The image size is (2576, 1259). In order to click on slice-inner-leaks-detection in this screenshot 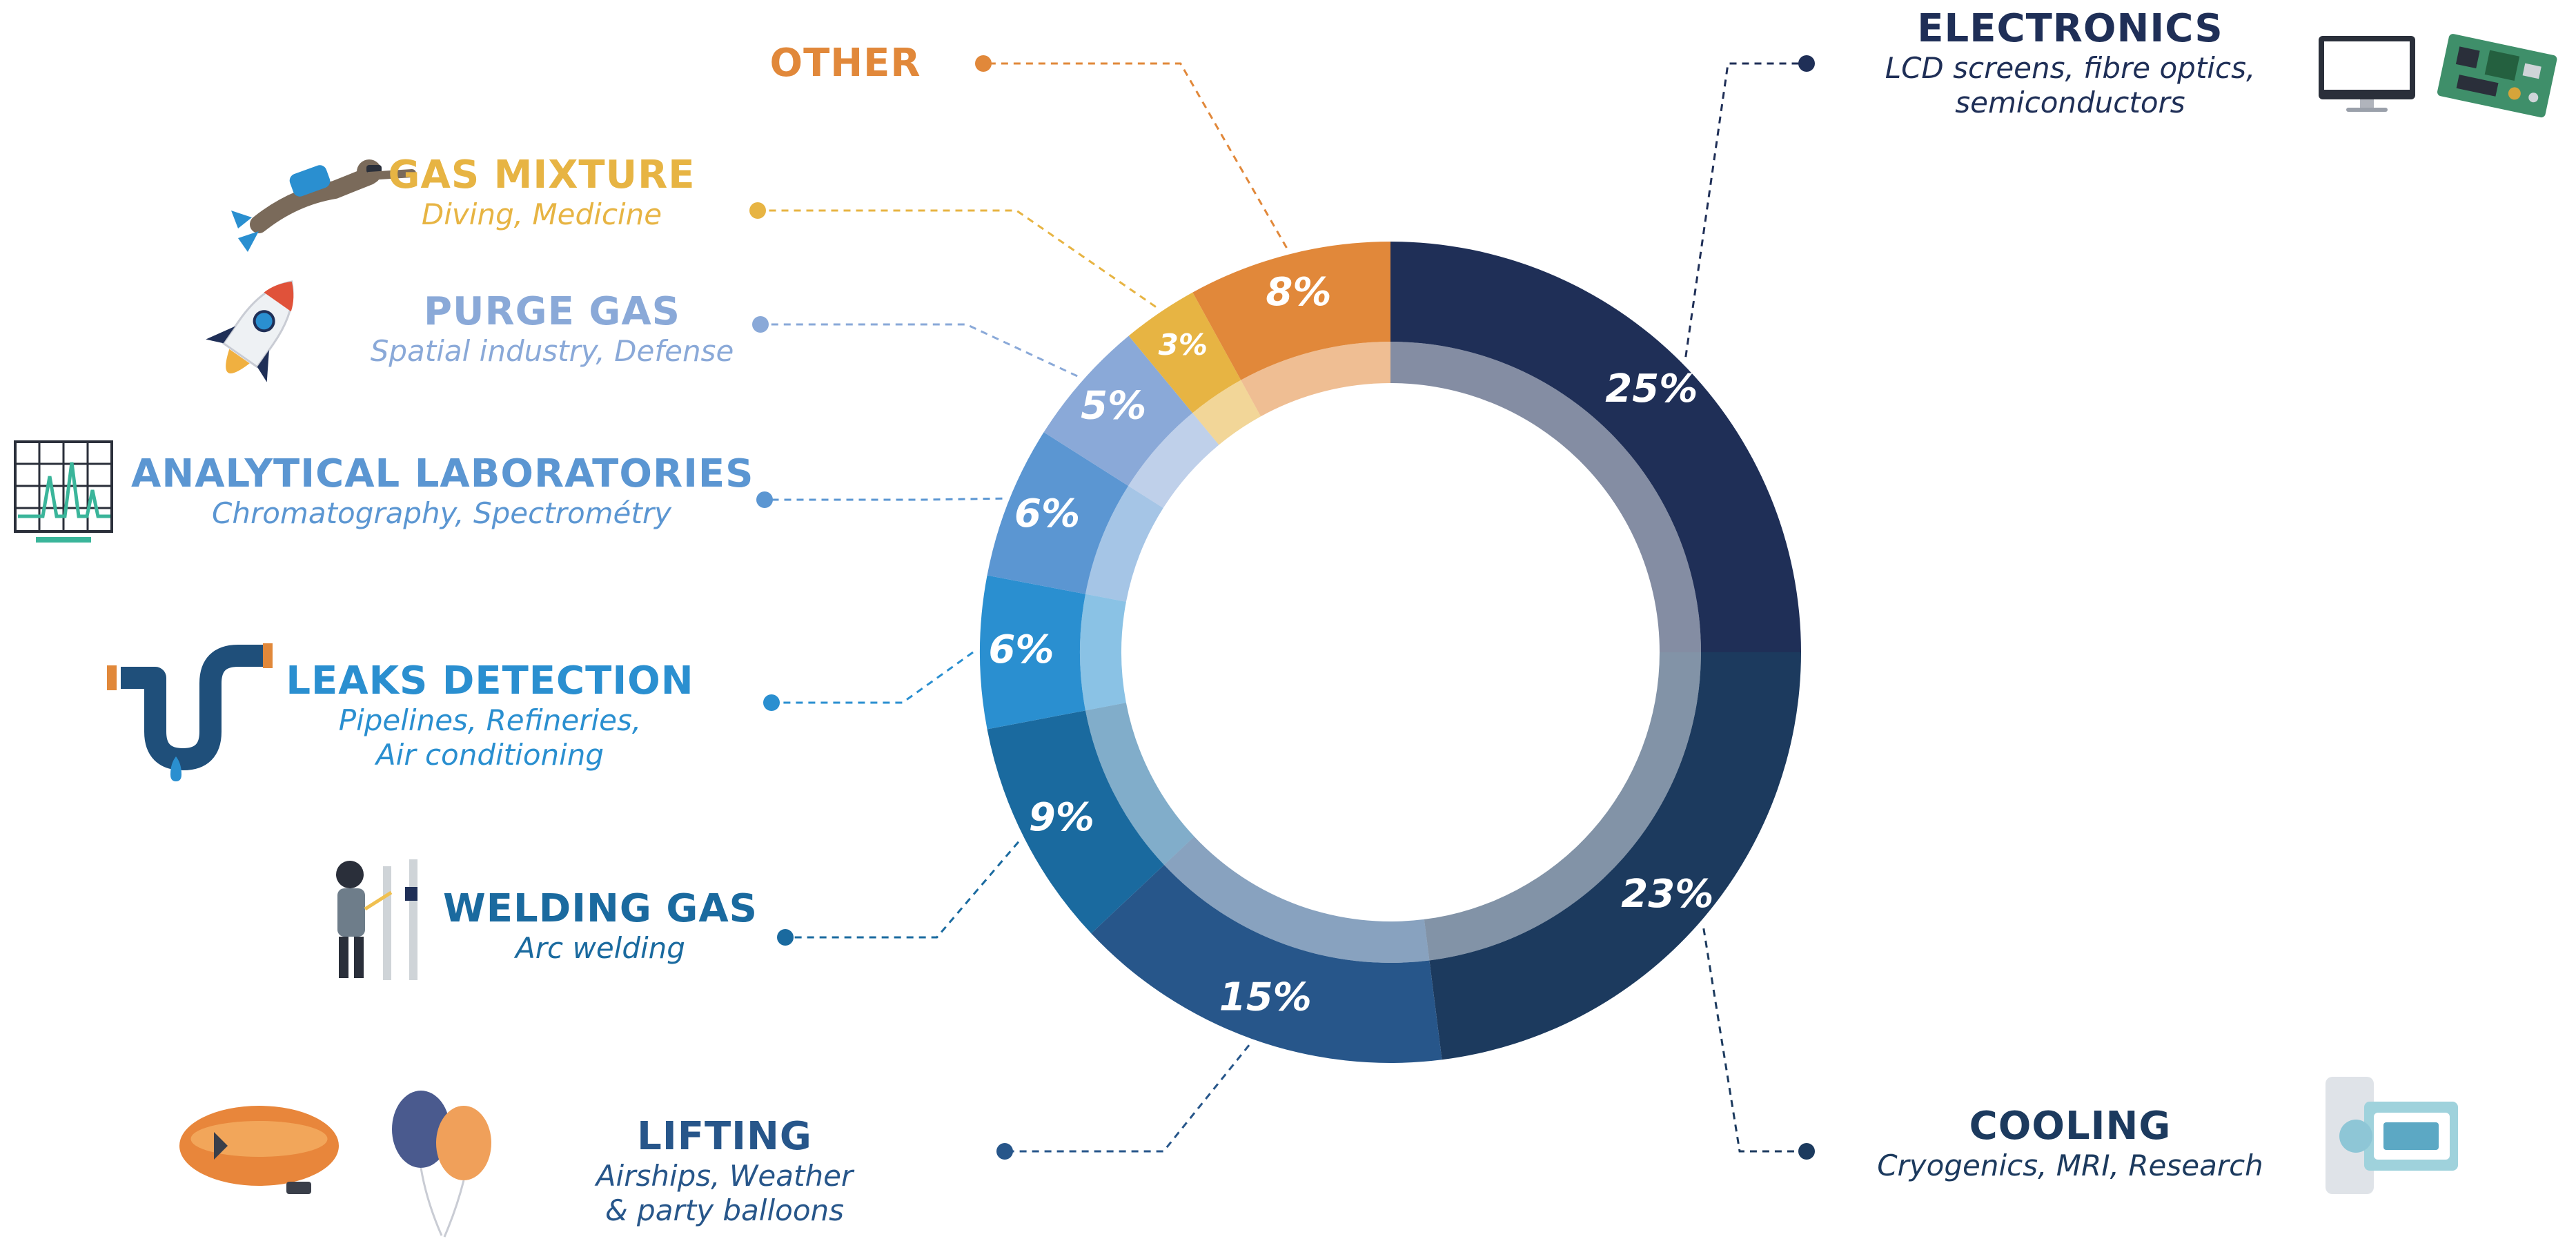, I will do `click(1103, 652)`.